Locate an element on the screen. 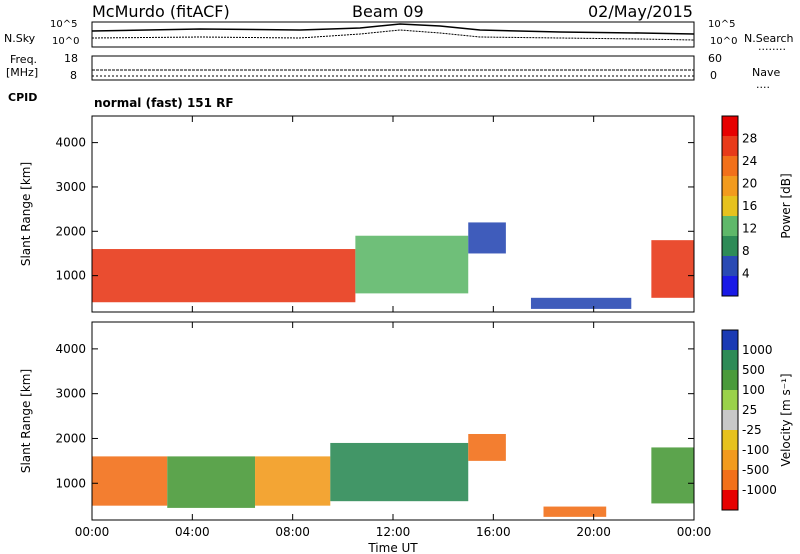 The height and width of the screenshot is (554, 800). x-tick-label: 04:00 is located at coordinates (192, 532).